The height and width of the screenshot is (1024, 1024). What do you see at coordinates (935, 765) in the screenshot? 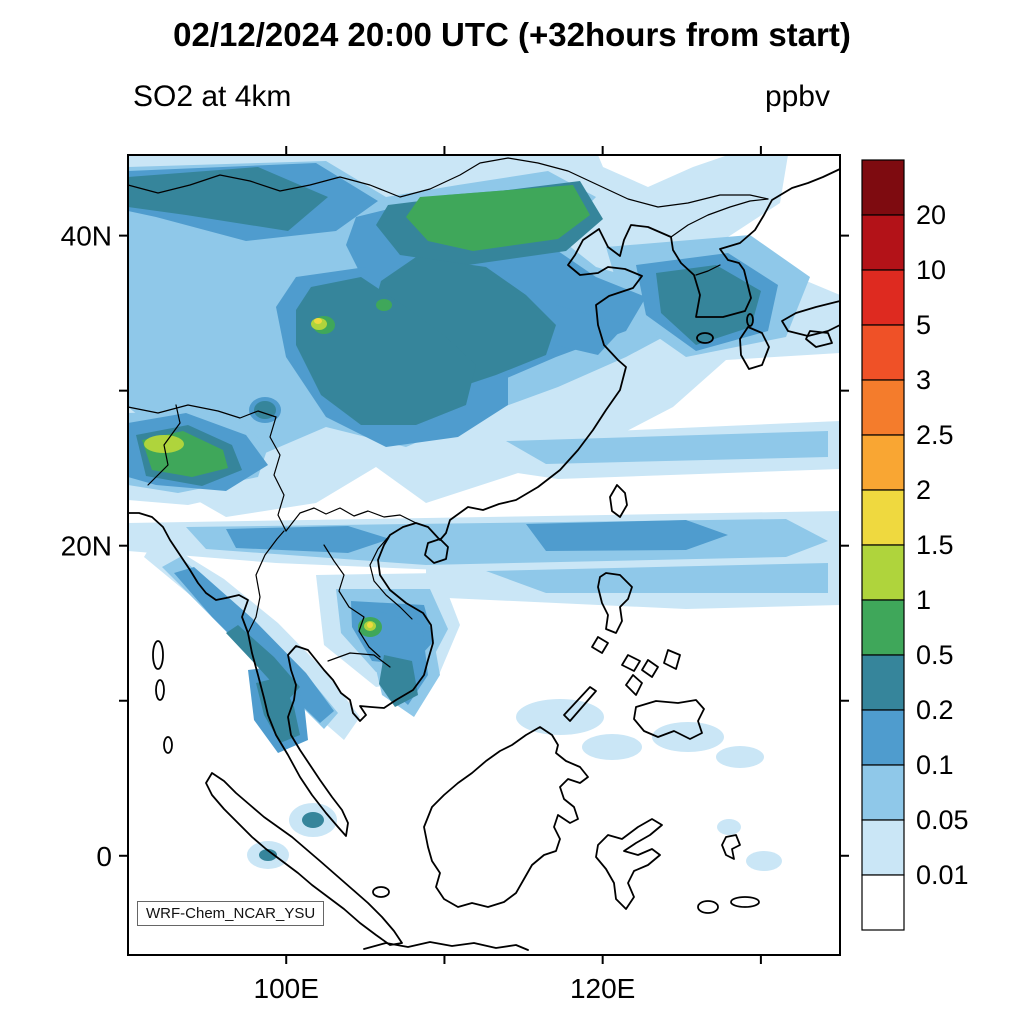
I see `colorbar-tick-label: 0.1` at bounding box center [935, 765].